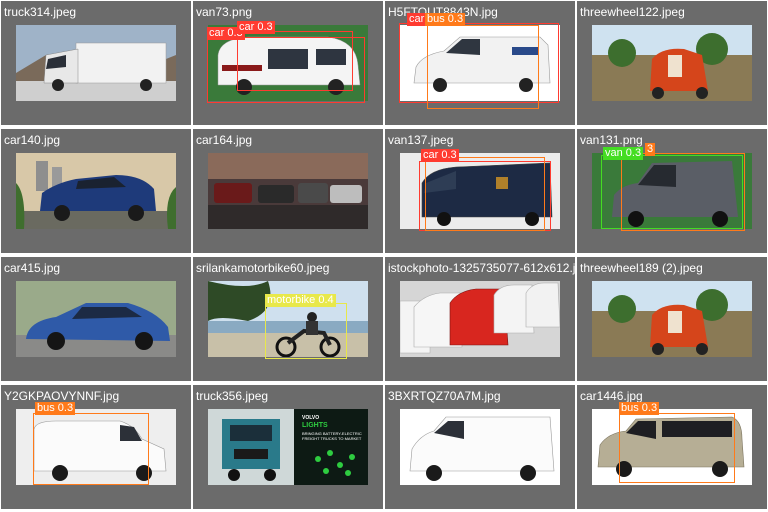 Image resolution: width=768 pixels, height=512 pixels. I want to click on van-fleet-photo, so click(480, 319).